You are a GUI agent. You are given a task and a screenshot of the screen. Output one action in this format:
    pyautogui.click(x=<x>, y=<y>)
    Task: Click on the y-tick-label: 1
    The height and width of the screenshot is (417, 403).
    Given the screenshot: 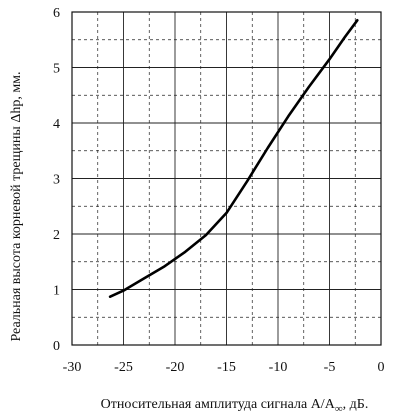 What is the action you would take?
    pyautogui.click(x=56, y=291)
    